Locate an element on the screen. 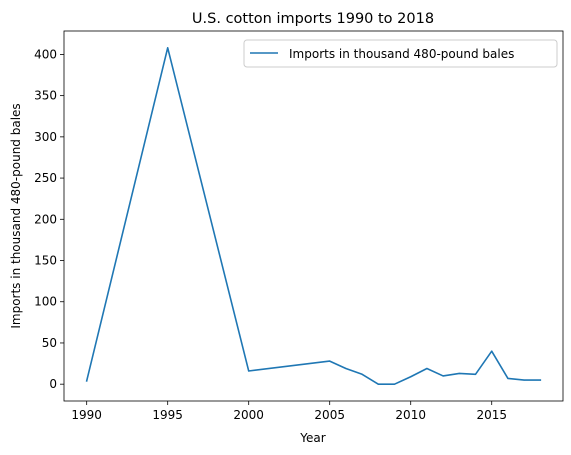 The width and height of the screenshot is (571, 455). x-axis-title: Year is located at coordinates (312, 438).